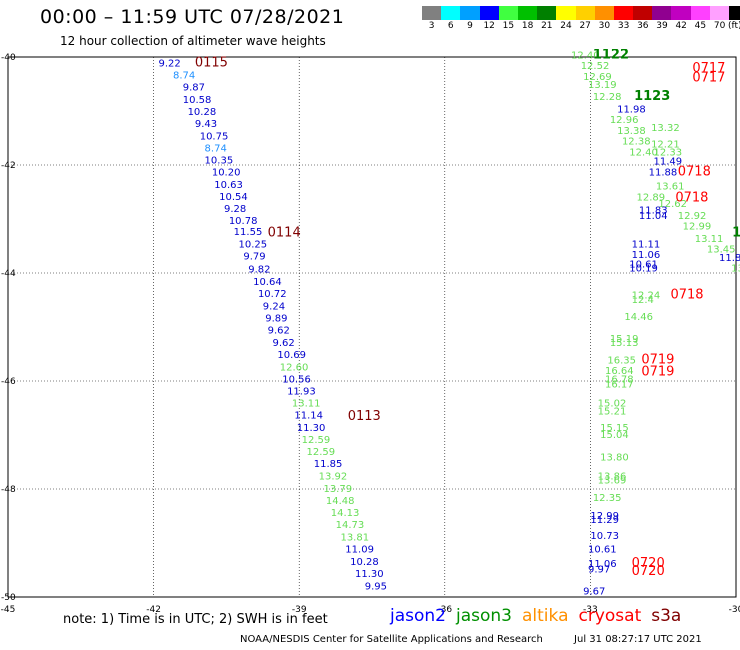 The width and height of the screenshot is (740, 650). Describe the element at coordinates (643, 153) in the screenshot. I see `wave-height-label: 12.40` at that location.